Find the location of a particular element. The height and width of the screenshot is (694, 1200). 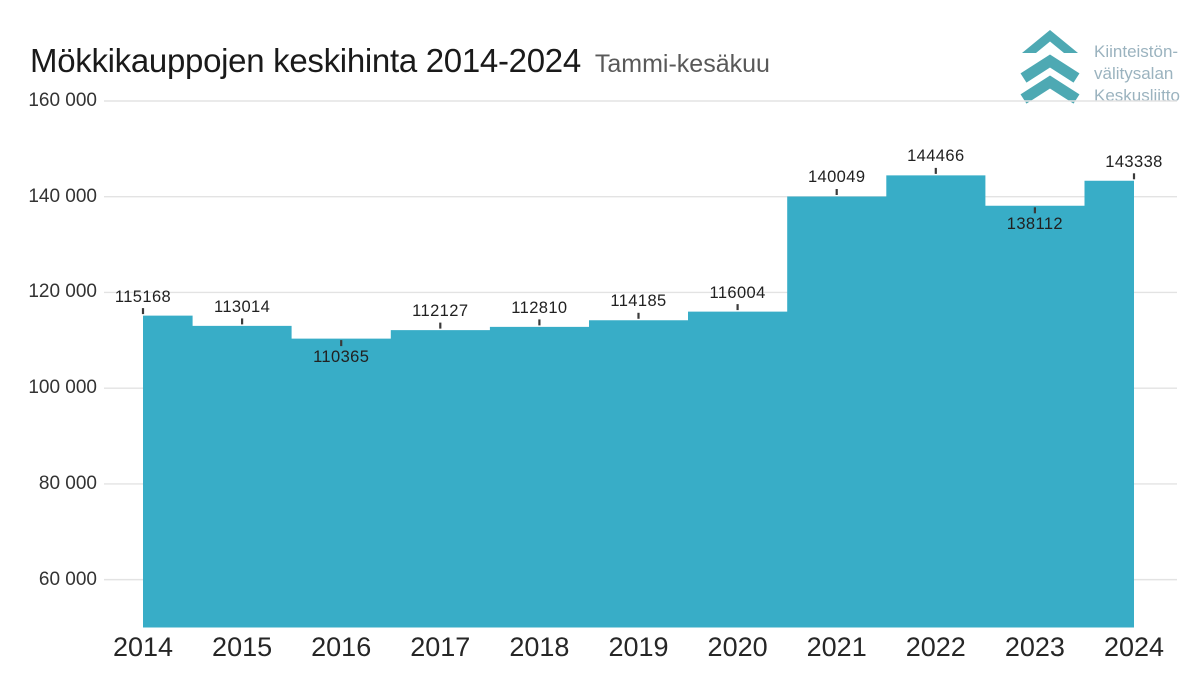

x-axis-label: 2023 is located at coordinates (1034, 647).